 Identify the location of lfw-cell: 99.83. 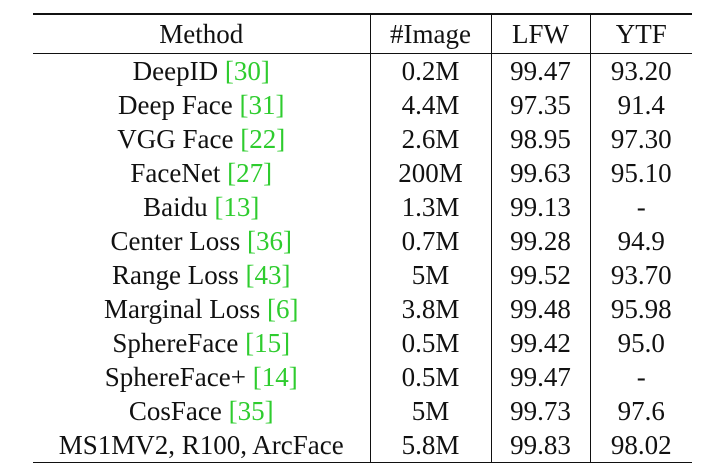
(540, 445).